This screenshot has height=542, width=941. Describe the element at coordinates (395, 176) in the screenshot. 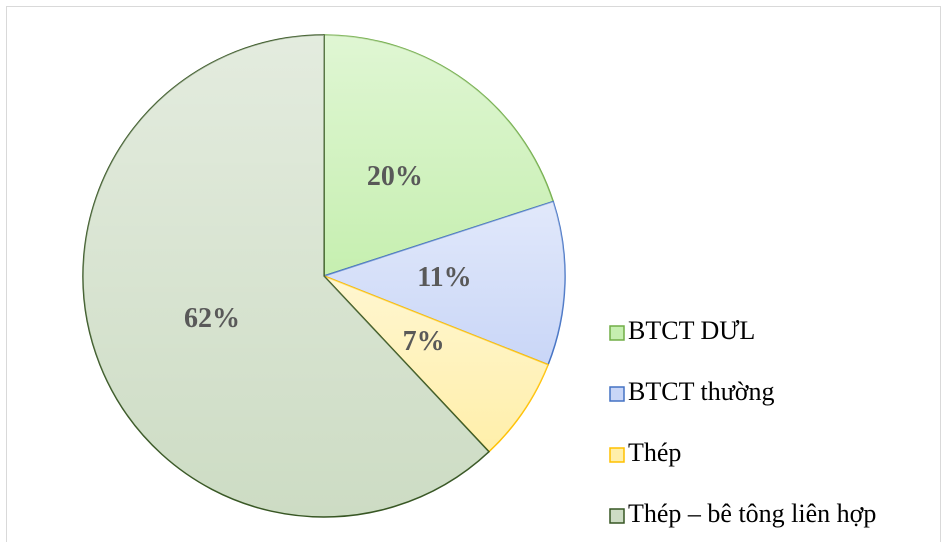

I see `data-label: 20%` at that location.